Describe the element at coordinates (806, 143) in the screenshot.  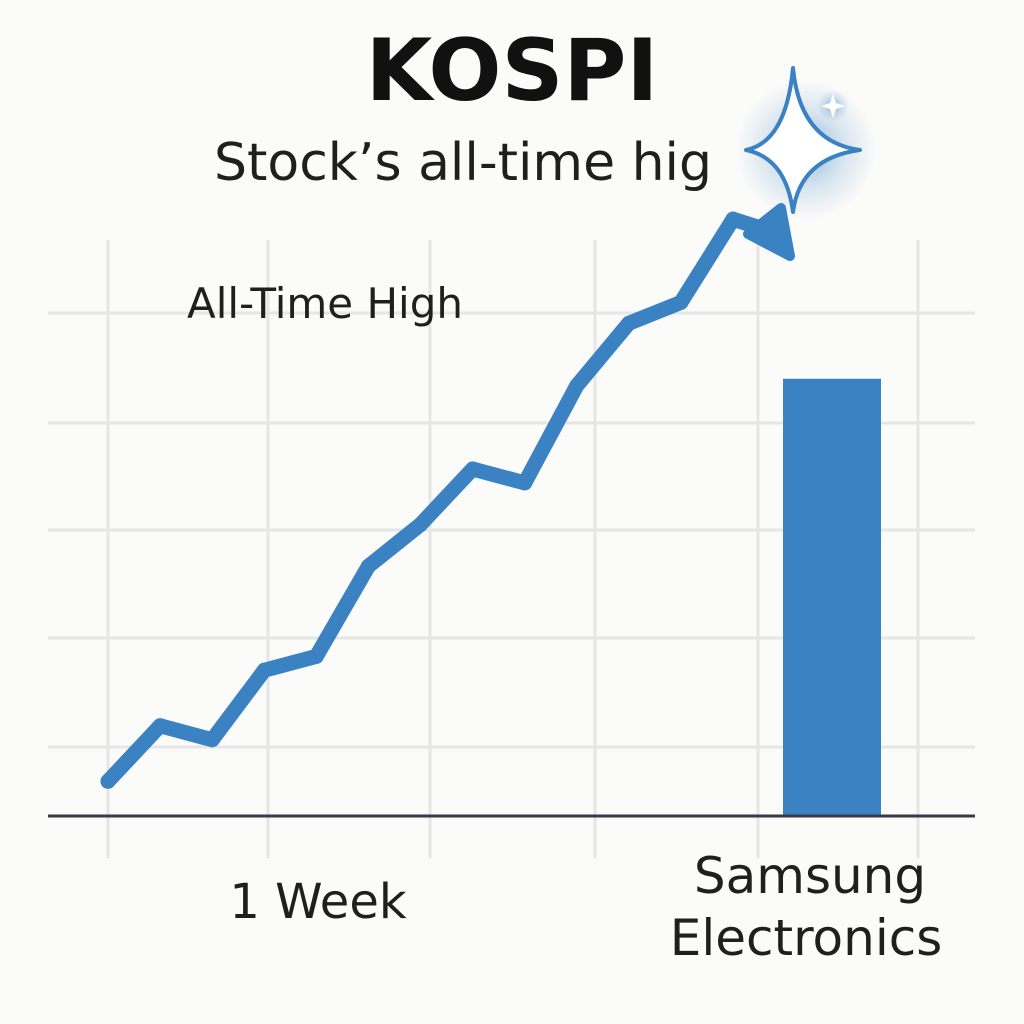
I see `sparkle-star-icon` at that location.